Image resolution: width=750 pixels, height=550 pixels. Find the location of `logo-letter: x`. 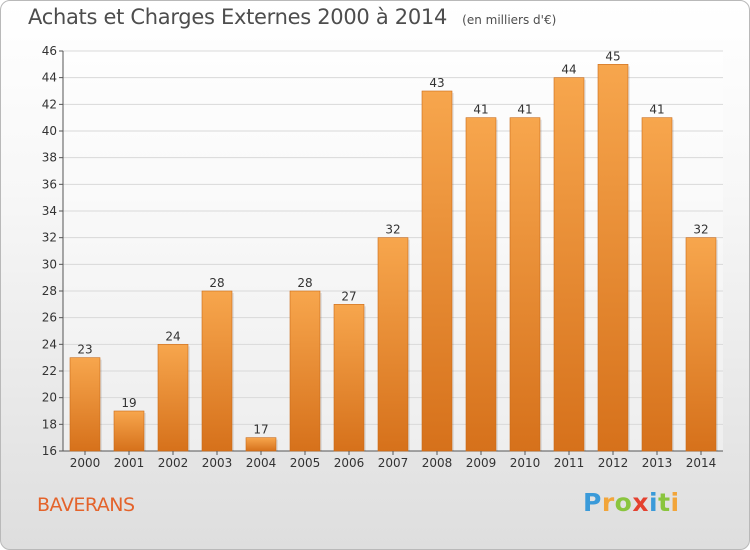

logo-letter: x is located at coordinates (640, 502).